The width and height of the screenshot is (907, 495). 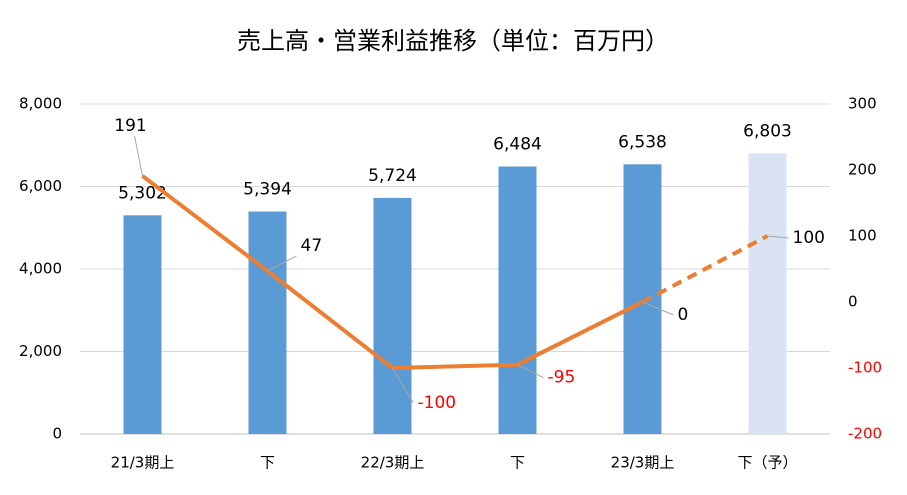 What do you see at coordinates (57, 434) in the screenshot?
I see `y-tick-label: 0` at bounding box center [57, 434].